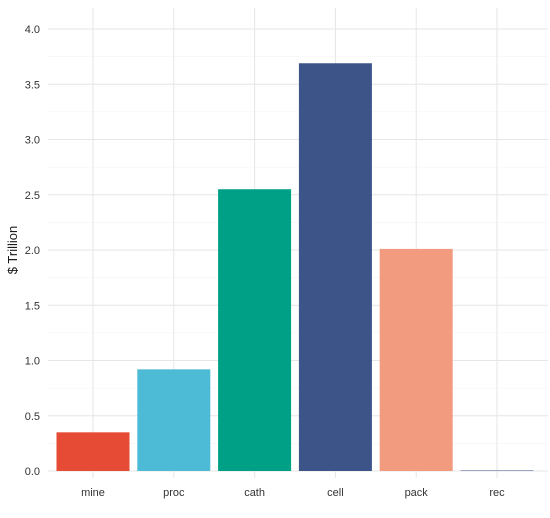  Describe the element at coordinates (254, 493) in the screenshot. I see `x-tick-label: cath` at that location.